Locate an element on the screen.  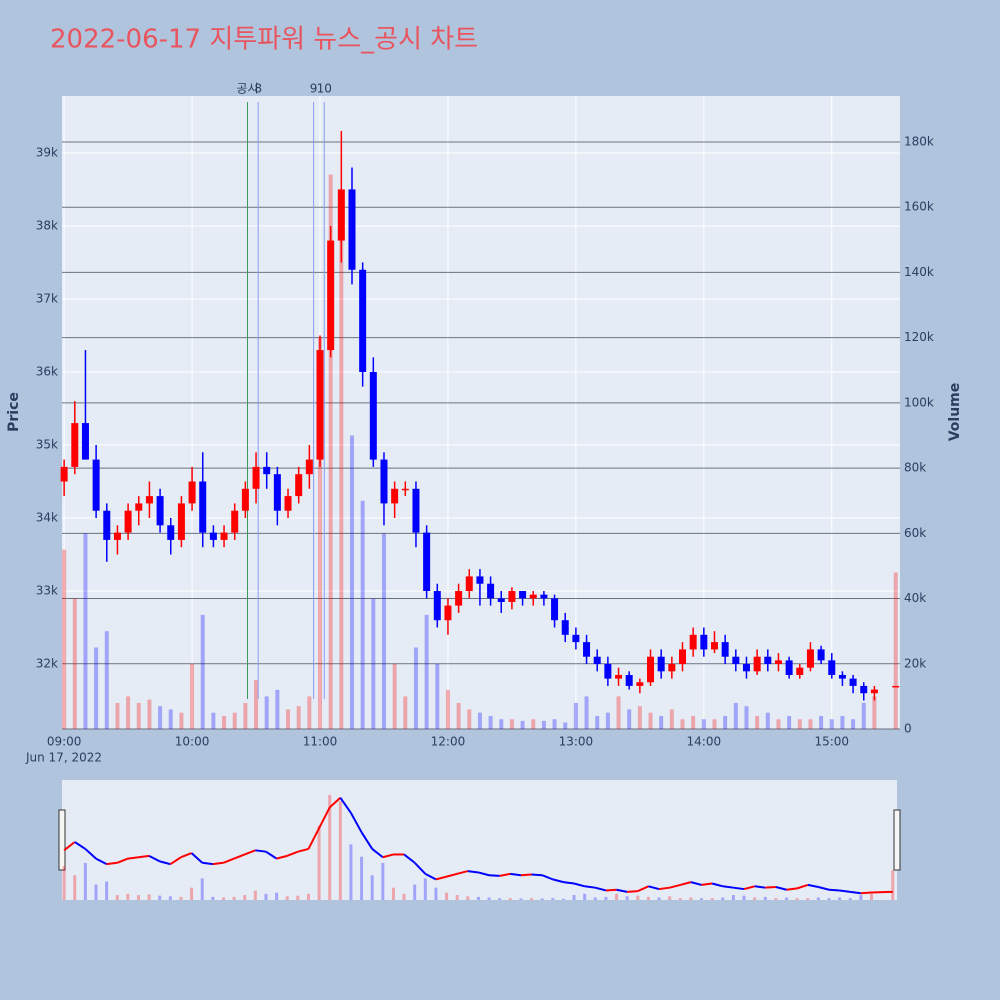
y-tick-label: 32k is located at coordinates (47, 664).